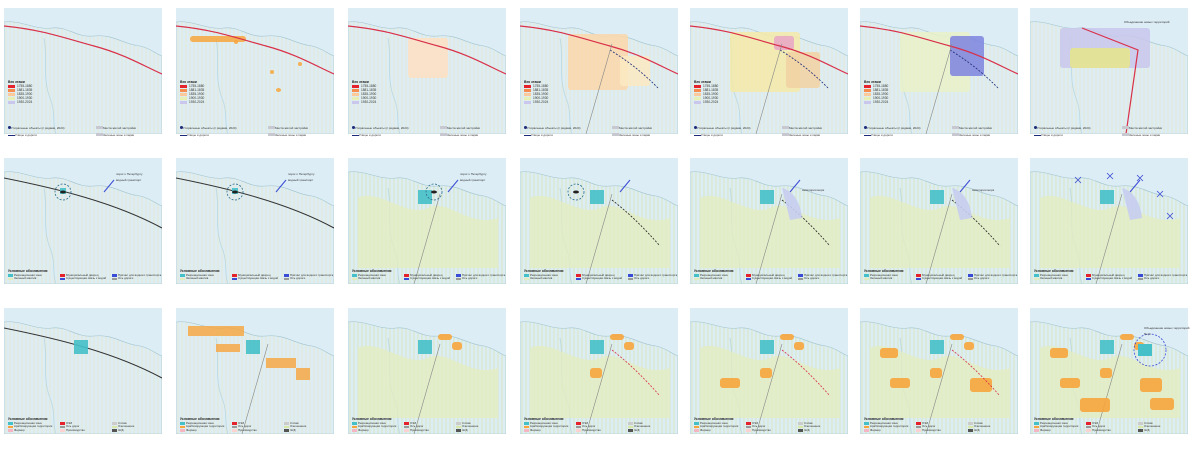 The width and height of the screenshot is (1194, 450). Describe the element at coordinates (542, 135) in the screenshot. I see `legend-bottom-label: Улицы и дороги` at that location.